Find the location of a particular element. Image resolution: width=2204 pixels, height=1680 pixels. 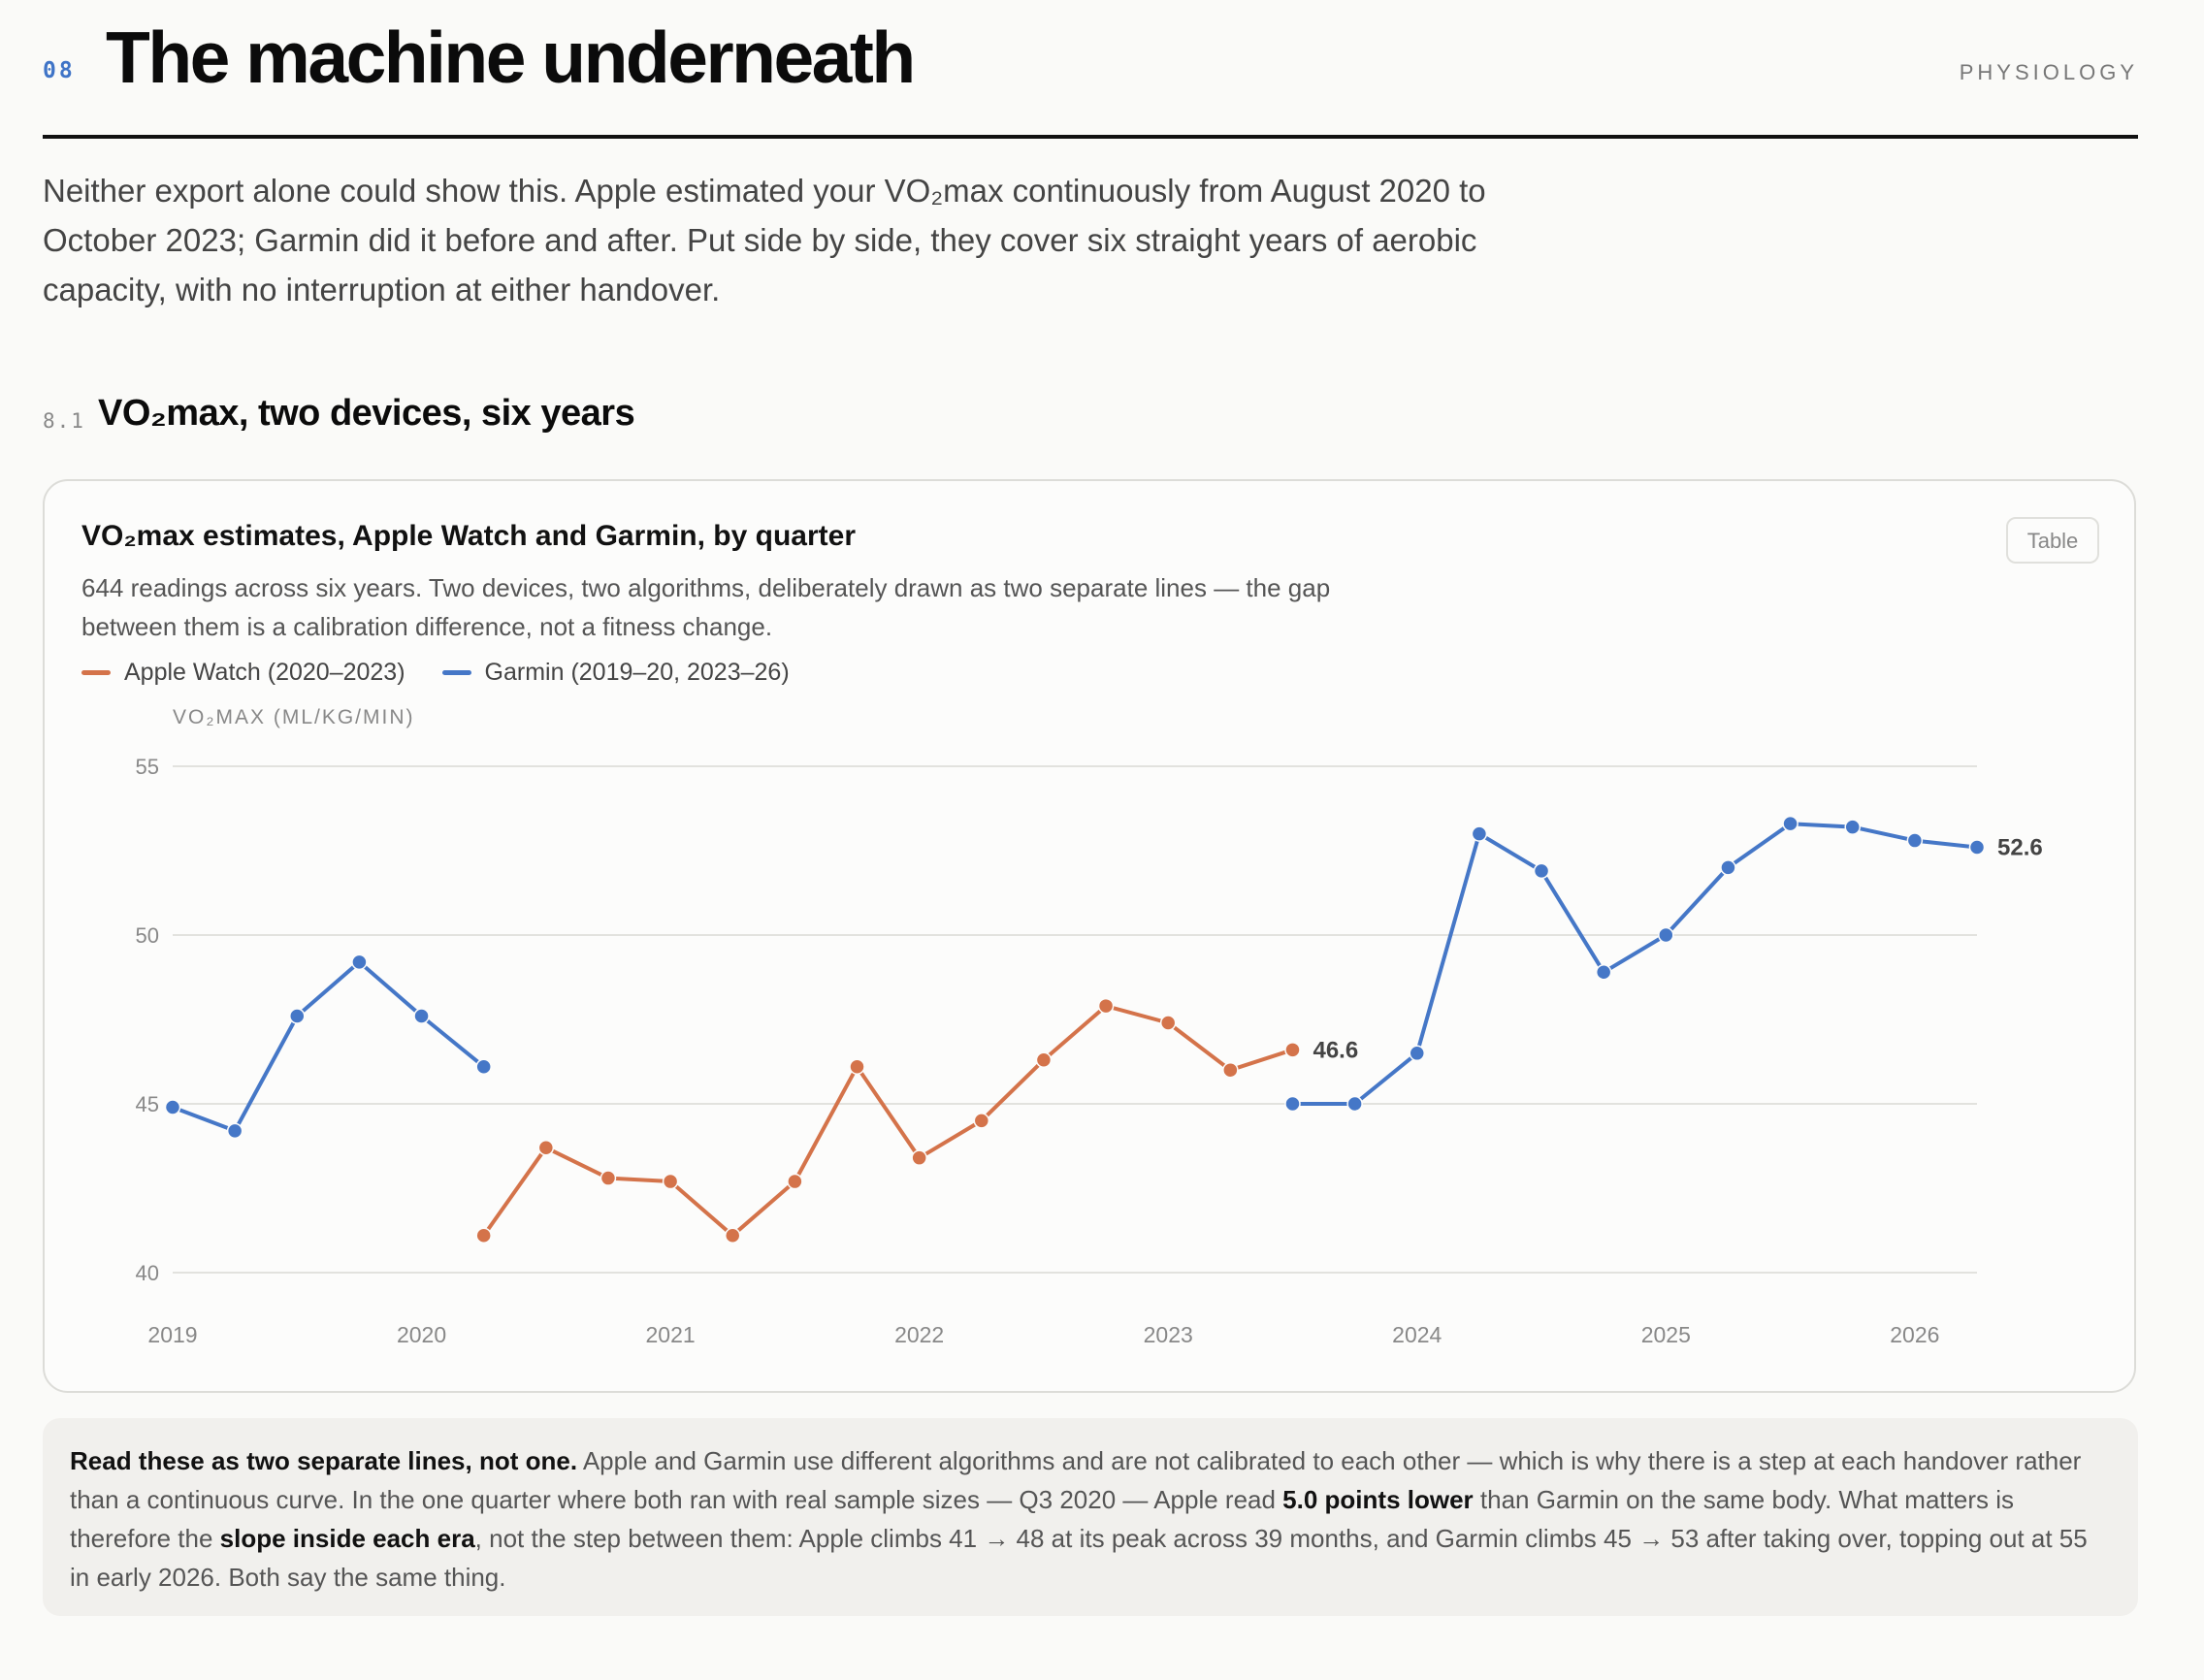

x-tick-label: 2021 is located at coordinates (671, 1334).